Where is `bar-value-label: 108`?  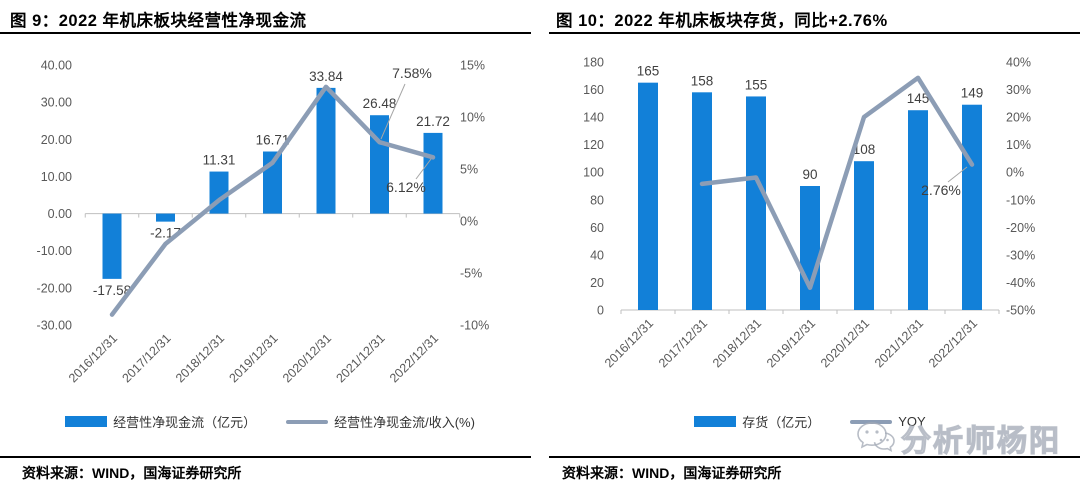
bar-value-label: 108 is located at coordinates (864, 149).